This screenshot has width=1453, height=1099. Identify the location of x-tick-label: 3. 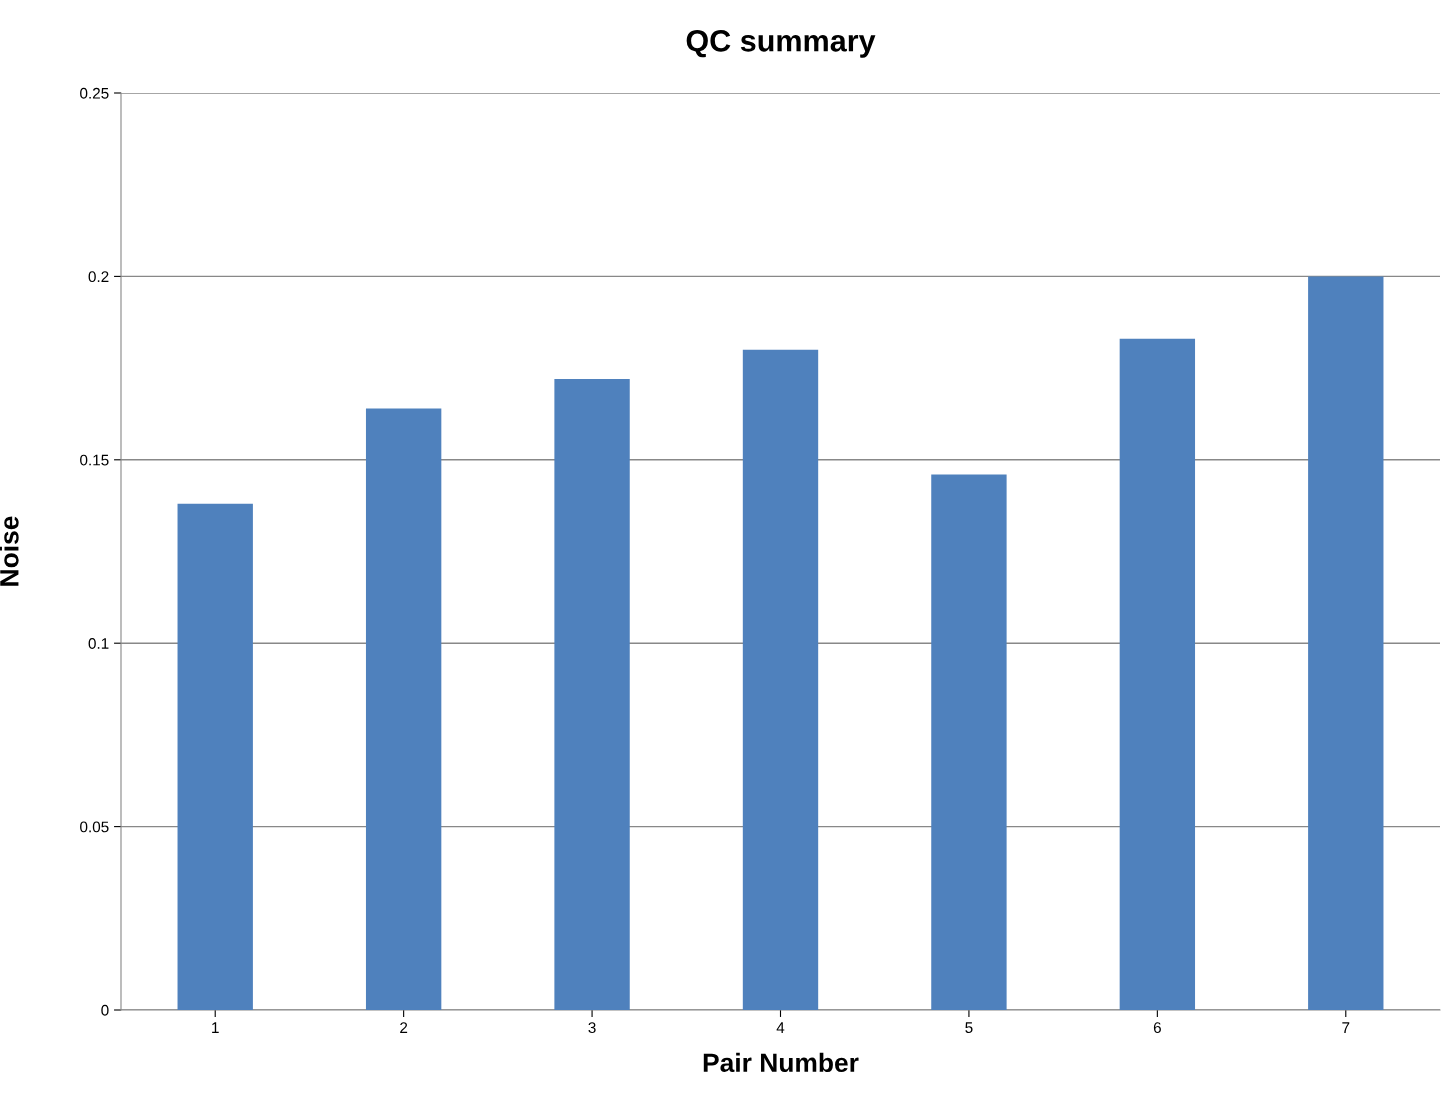
(592, 1028).